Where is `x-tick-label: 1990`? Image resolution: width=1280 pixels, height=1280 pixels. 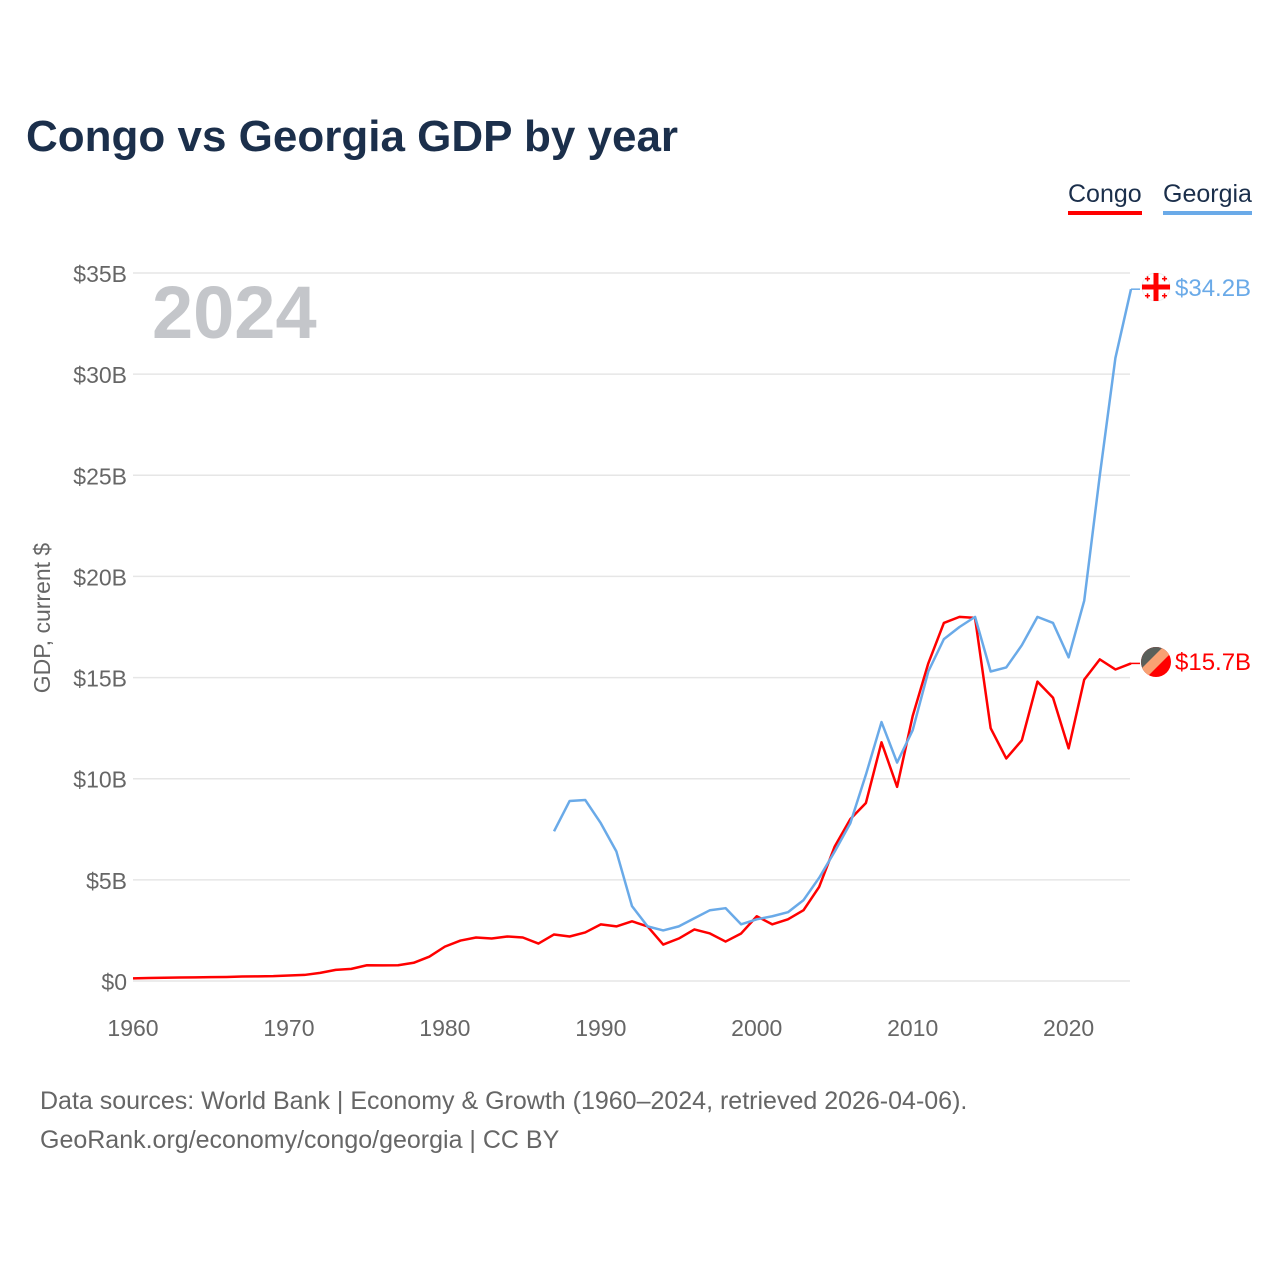
x-tick-label: 1990 is located at coordinates (600, 1028).